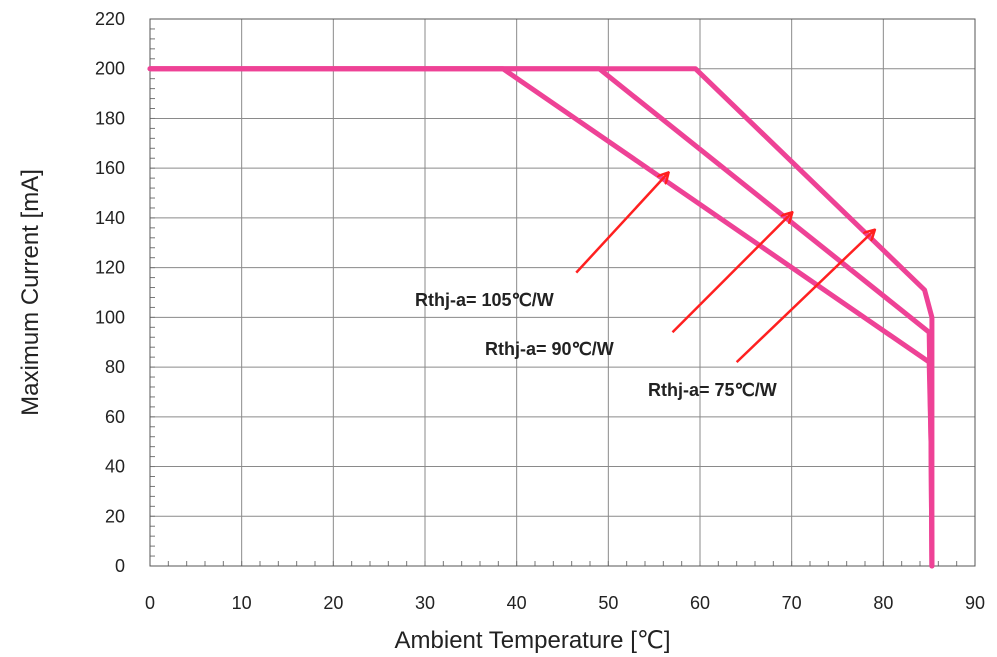 This screenshot has width=997, height=657. Describe the element at coordinates (333, 603) in the screenshot. I see `x-tick-label-2: 20` at that location.